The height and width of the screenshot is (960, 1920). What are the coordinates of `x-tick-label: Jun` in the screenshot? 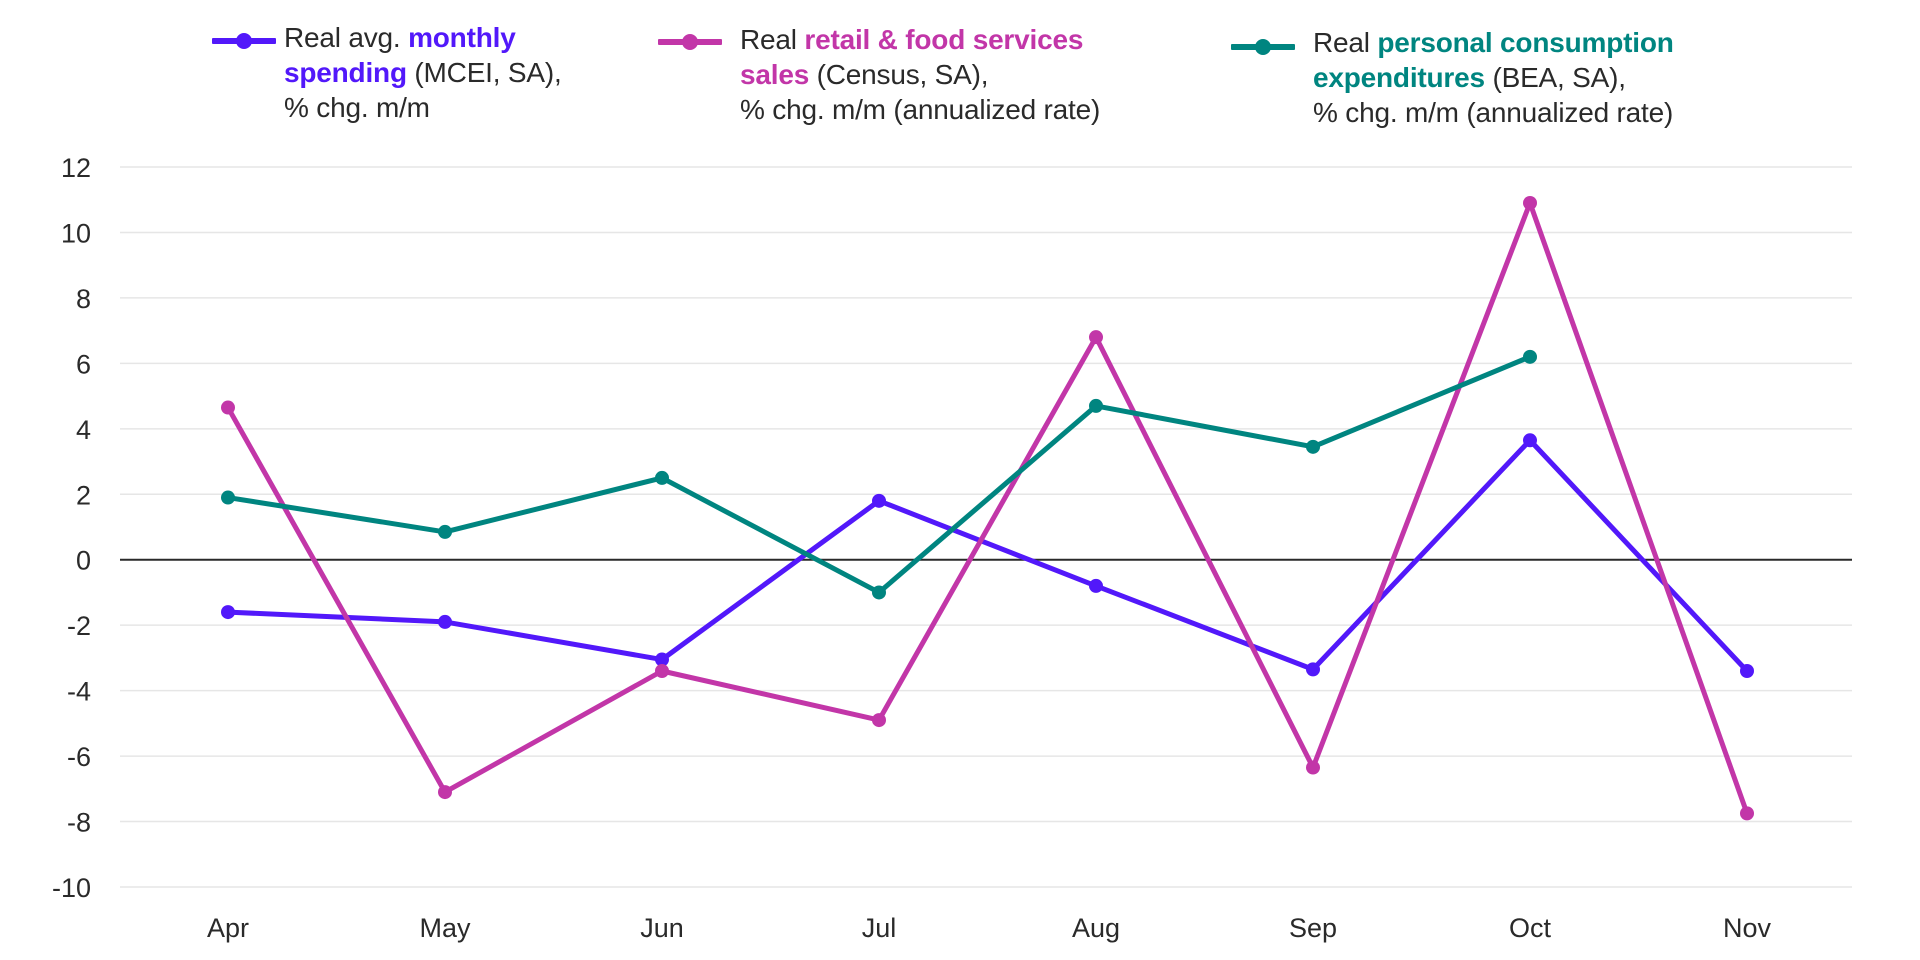 It's located at (662, 928).